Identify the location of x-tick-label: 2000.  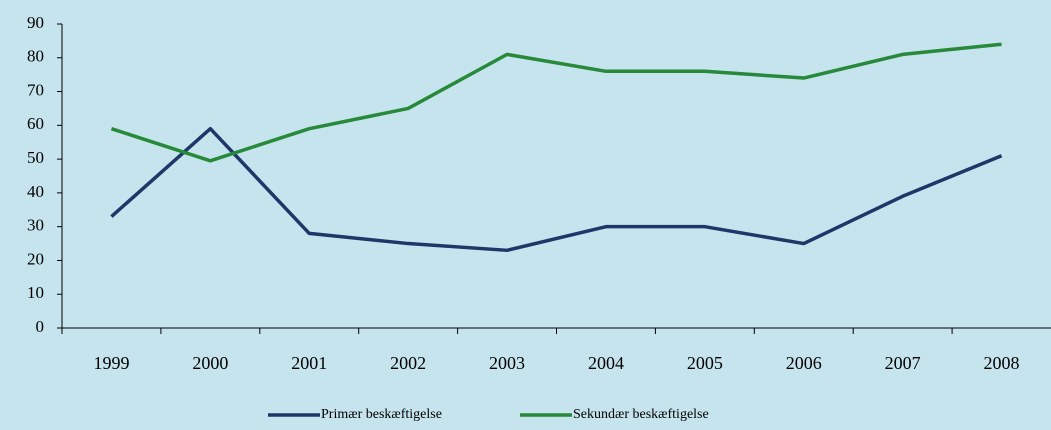
(210, 363).